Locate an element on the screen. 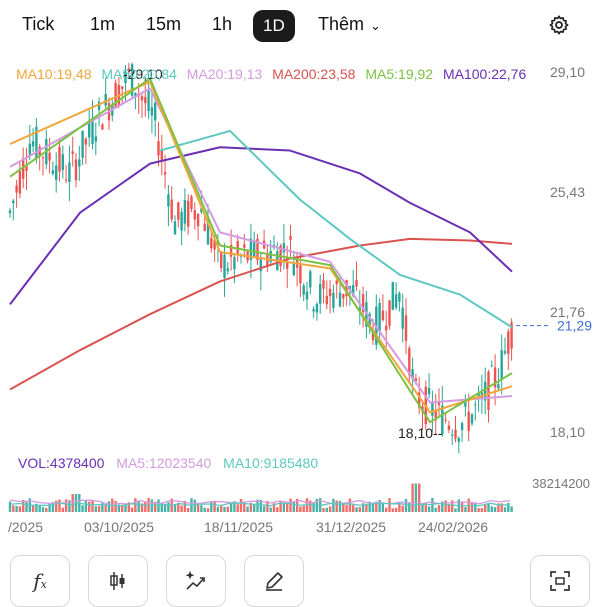 The image size is (600, 607). volume-ma5-line is located at coordinates (260, 502).